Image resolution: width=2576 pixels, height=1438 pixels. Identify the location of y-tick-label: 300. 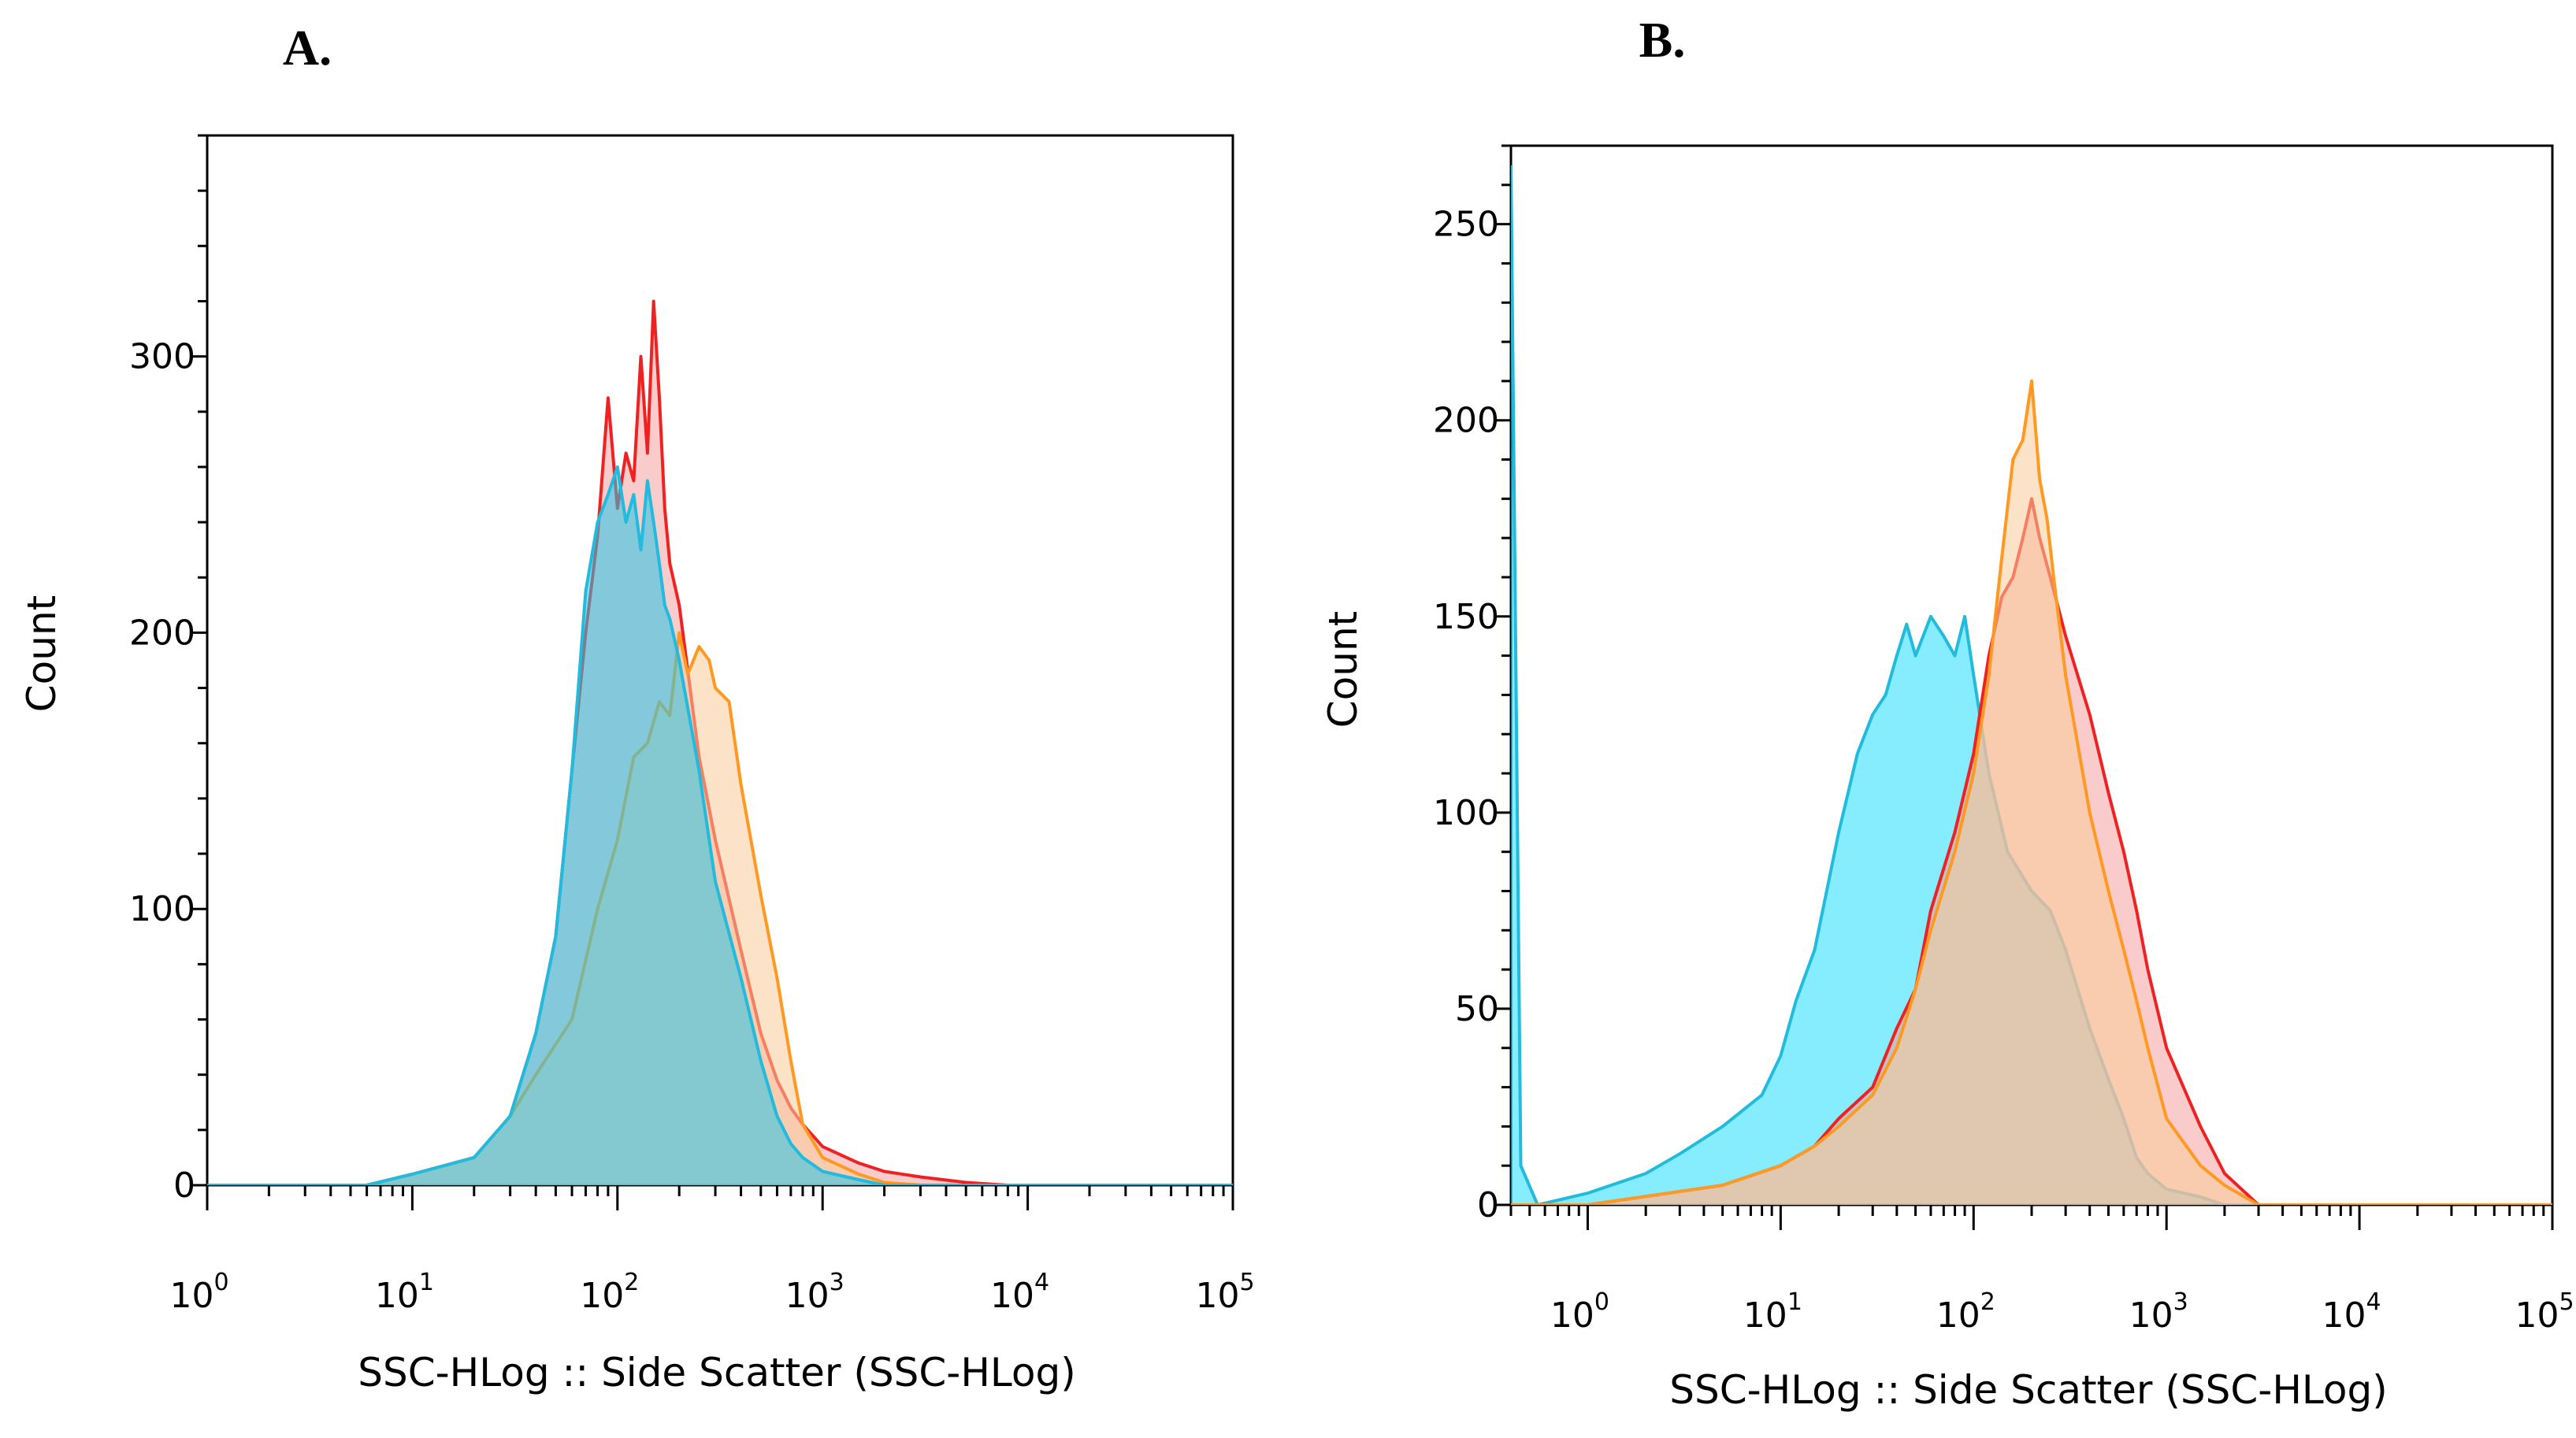
(162, 357).